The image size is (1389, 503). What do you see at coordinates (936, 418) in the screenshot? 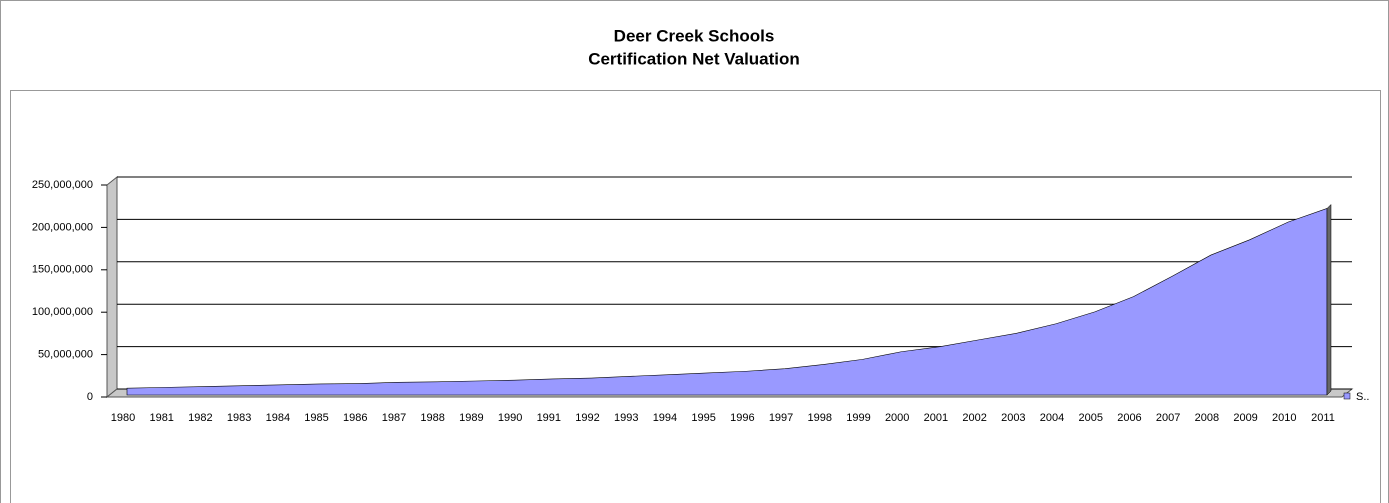
I see `x-tick-label: 2001` at bounding box center [936, 418].